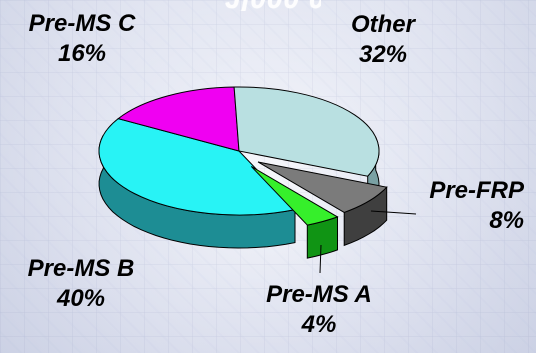 This screenshot has width=536, height=353. I want to click on pie-slice-pre-ms-a, so click(294, 212).